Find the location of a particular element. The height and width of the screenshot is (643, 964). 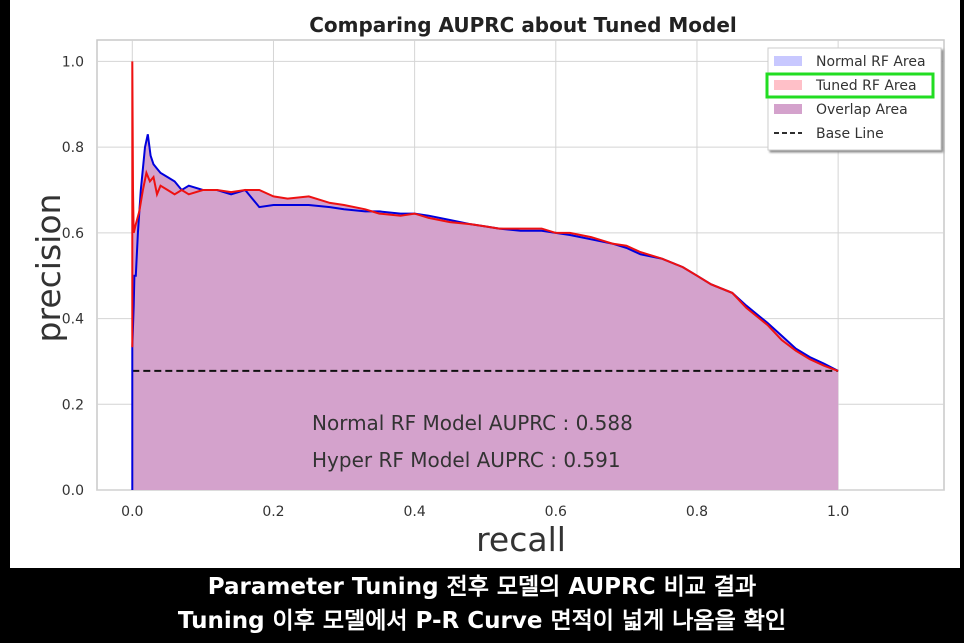

x-tick-label: 0.0 is located at coordinates (132, 512).